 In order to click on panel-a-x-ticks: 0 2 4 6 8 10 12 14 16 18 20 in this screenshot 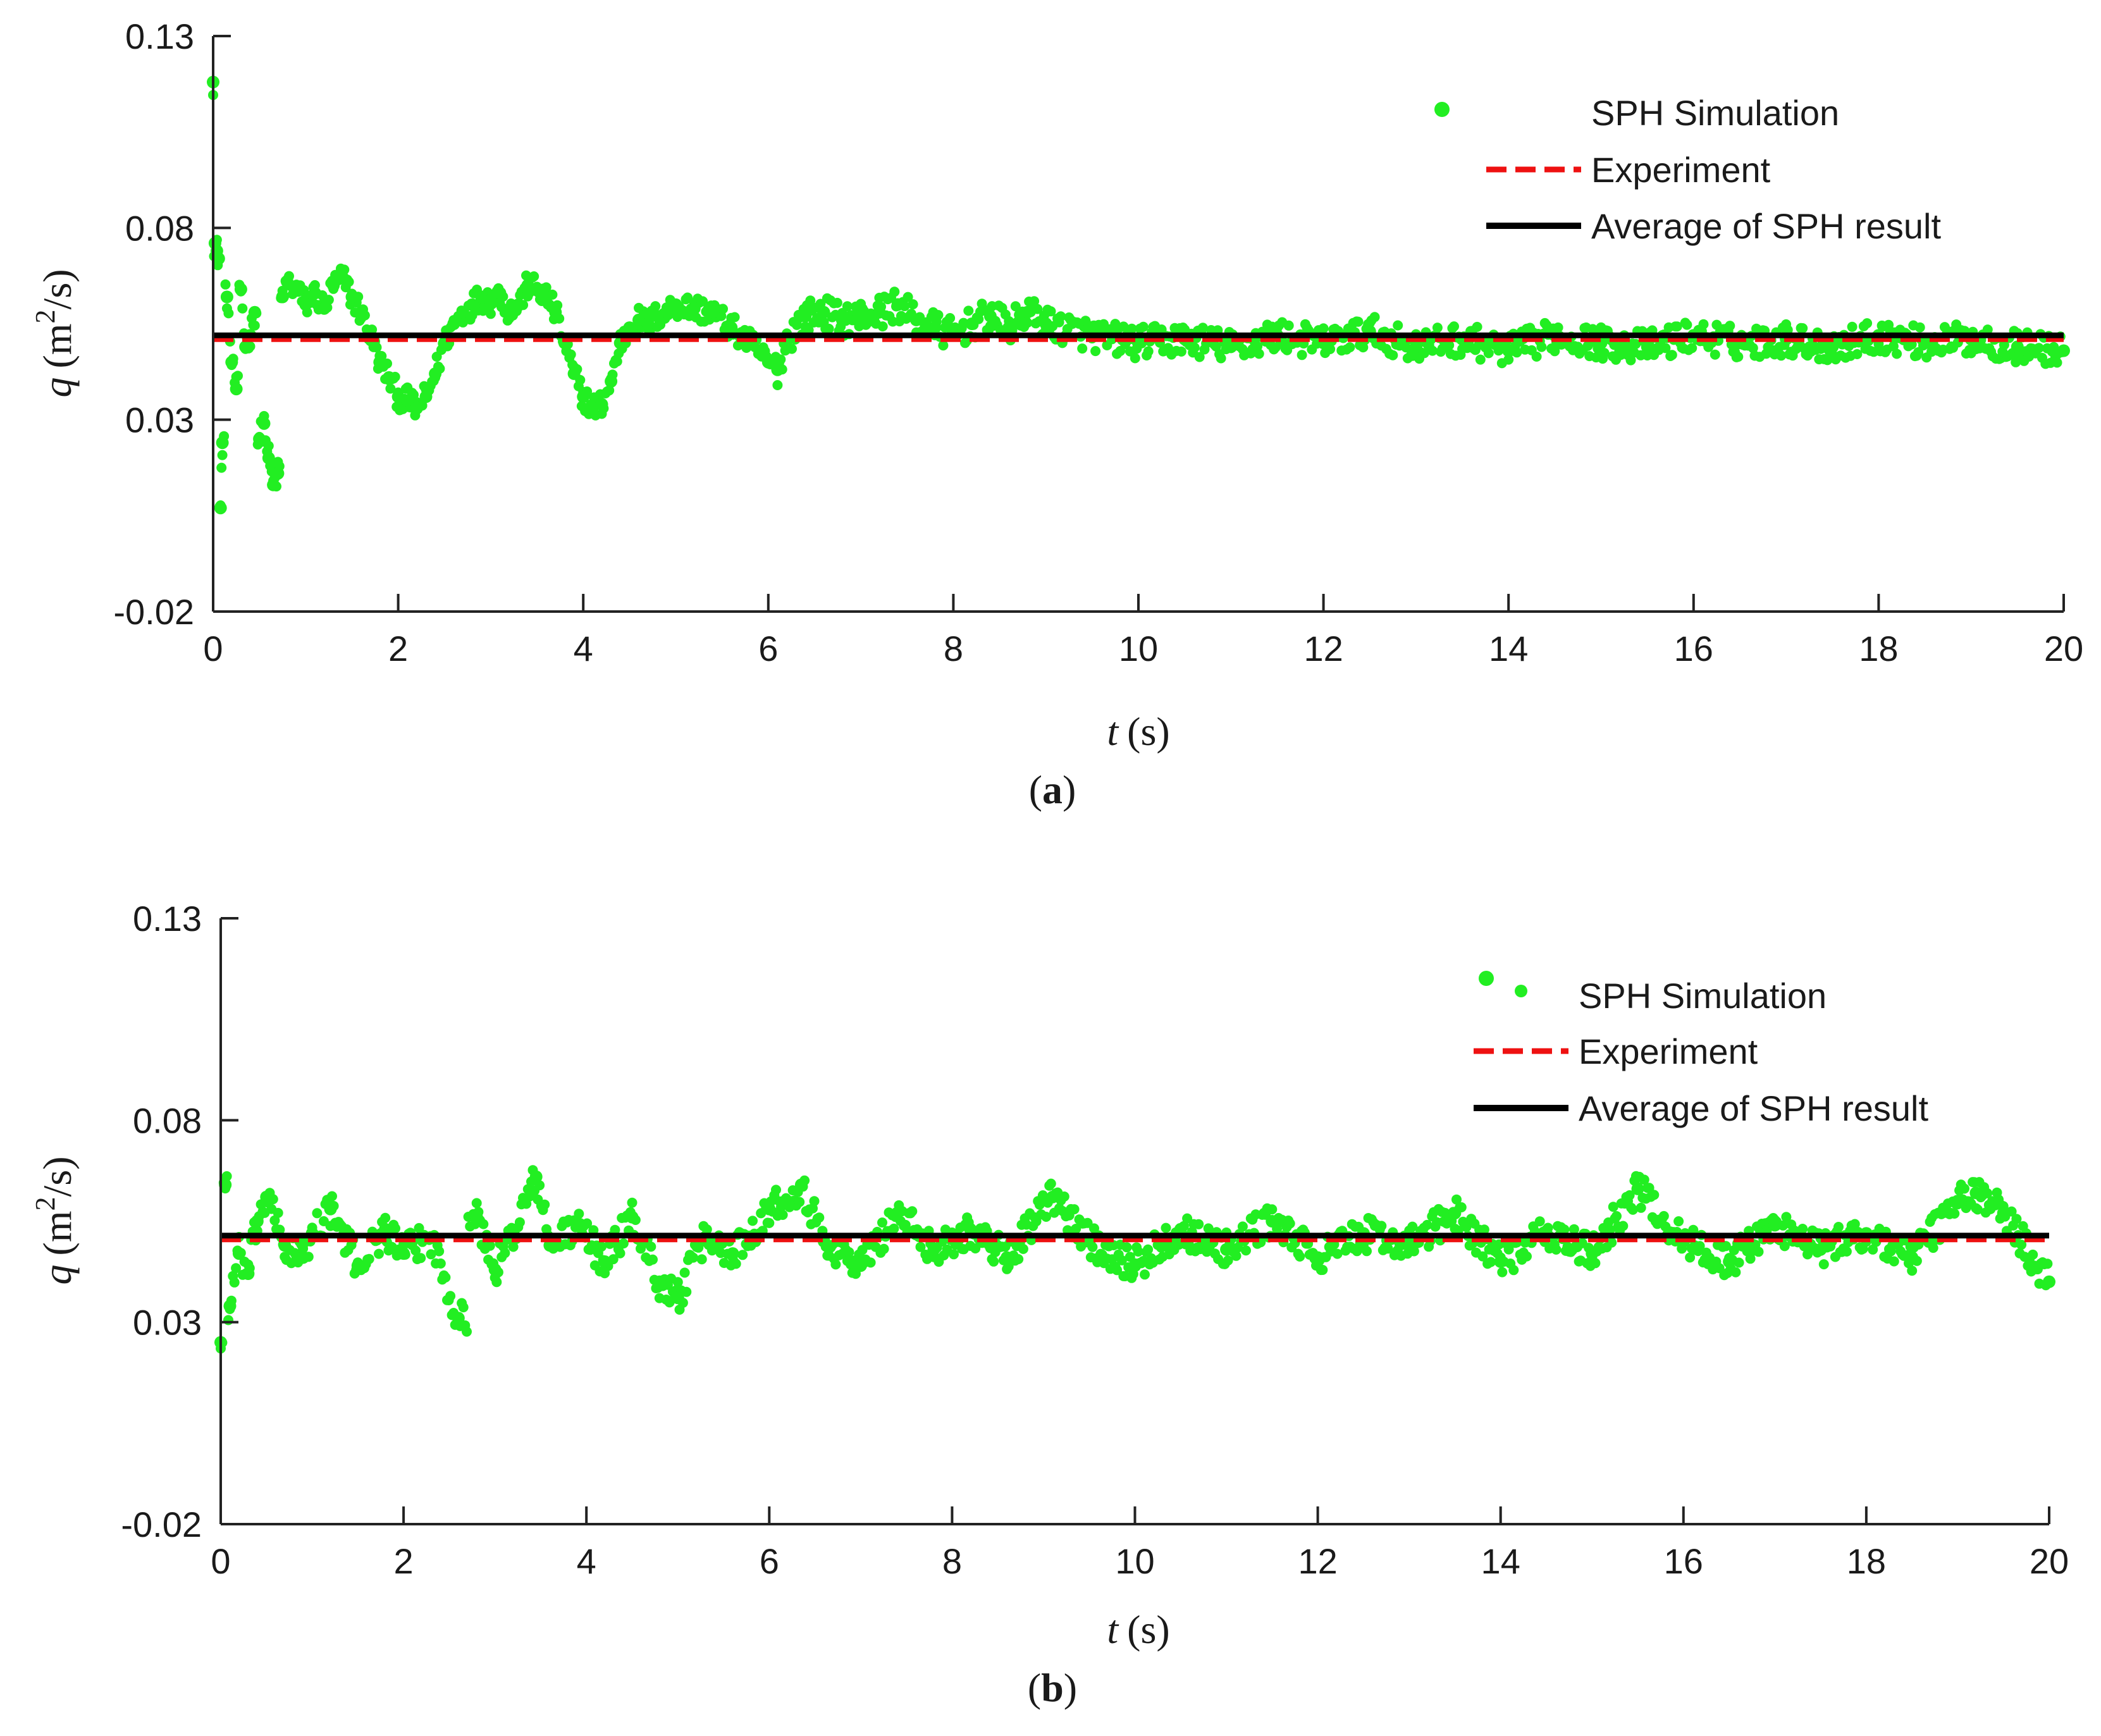, I will do `click(1143, 631)`.